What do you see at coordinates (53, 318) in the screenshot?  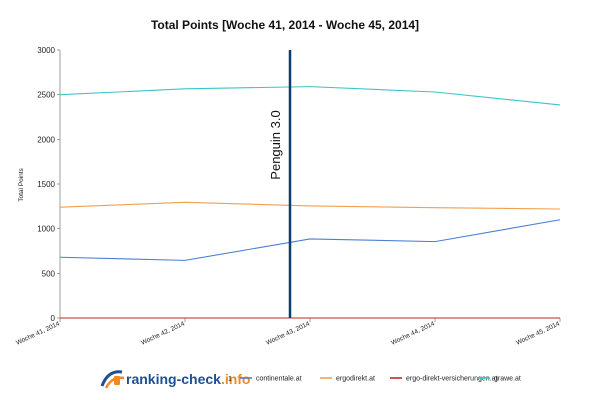 I see `y-tick-label: 0` at bounding box center [53, 318].